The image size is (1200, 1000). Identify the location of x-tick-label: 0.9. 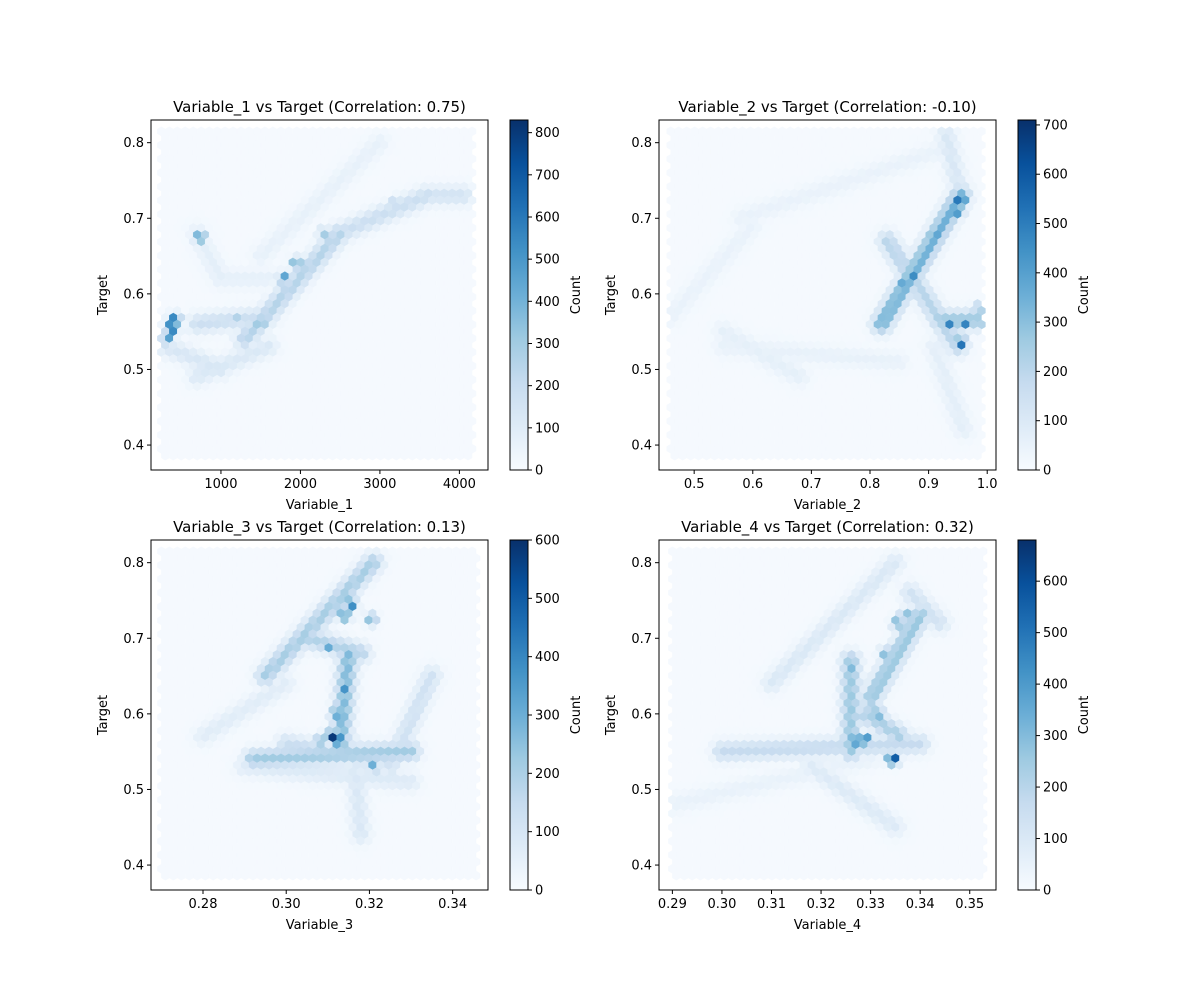
(928, 484).